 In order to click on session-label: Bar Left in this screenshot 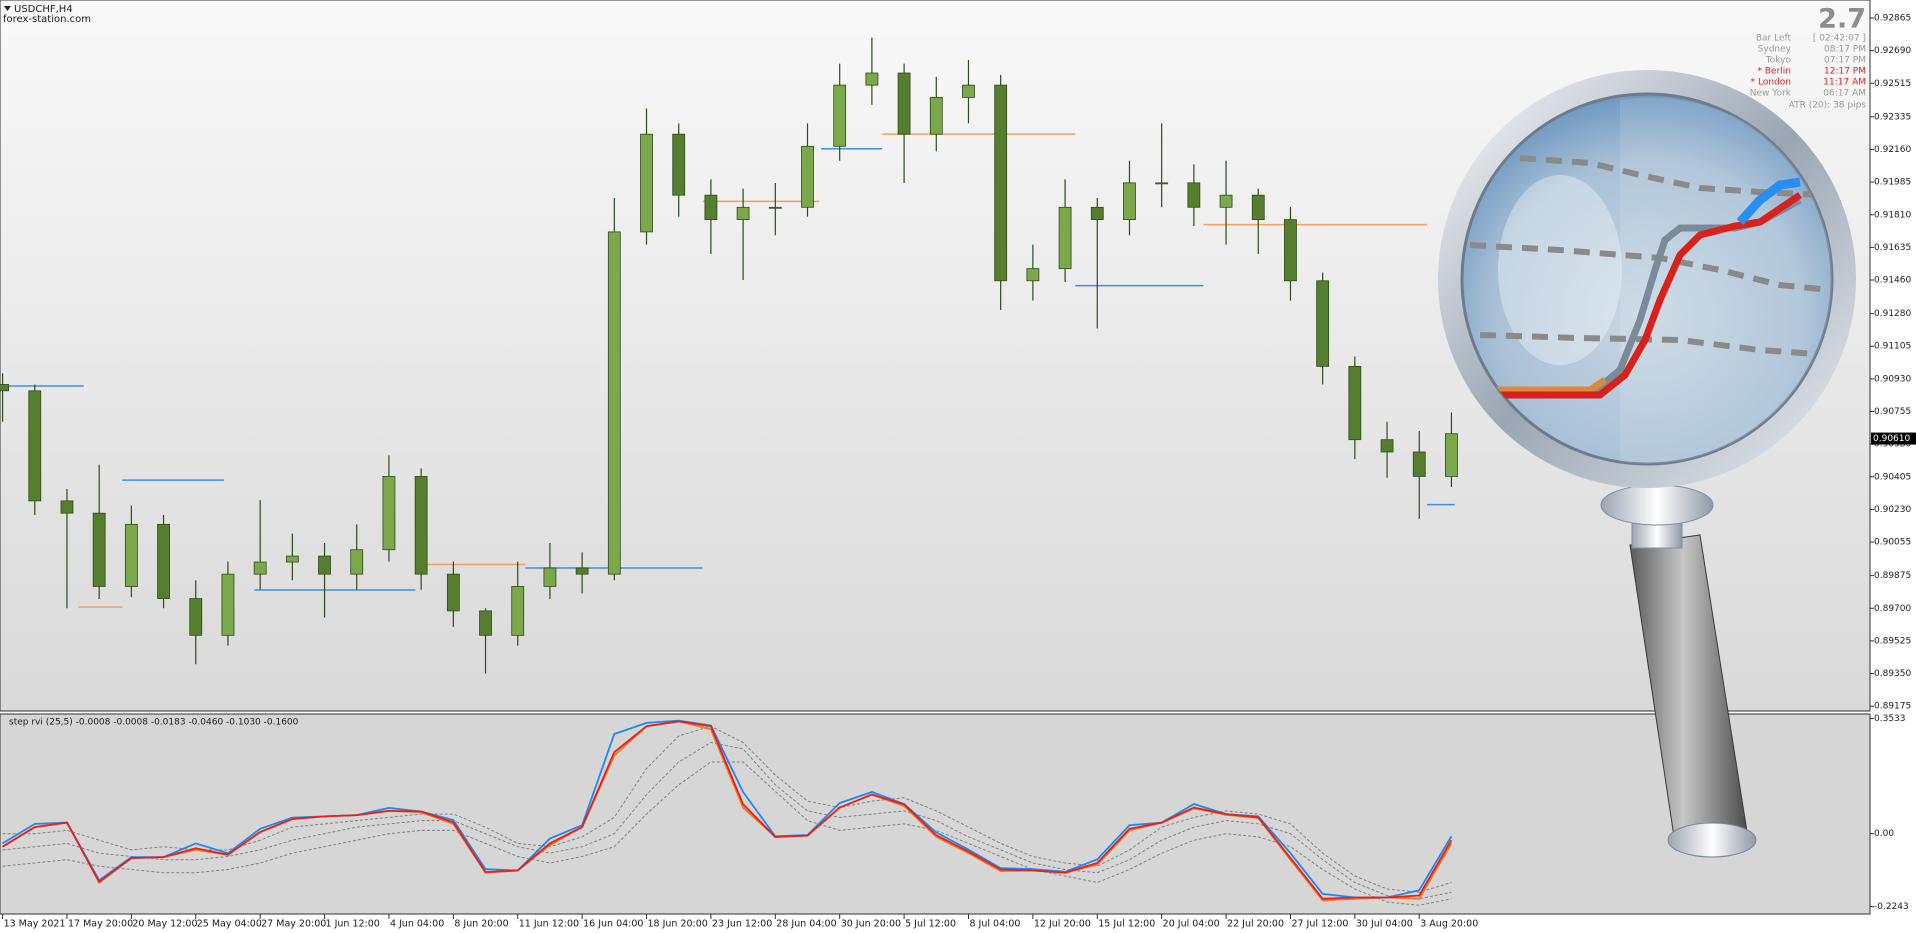, I will do `click(1774, 39)`.